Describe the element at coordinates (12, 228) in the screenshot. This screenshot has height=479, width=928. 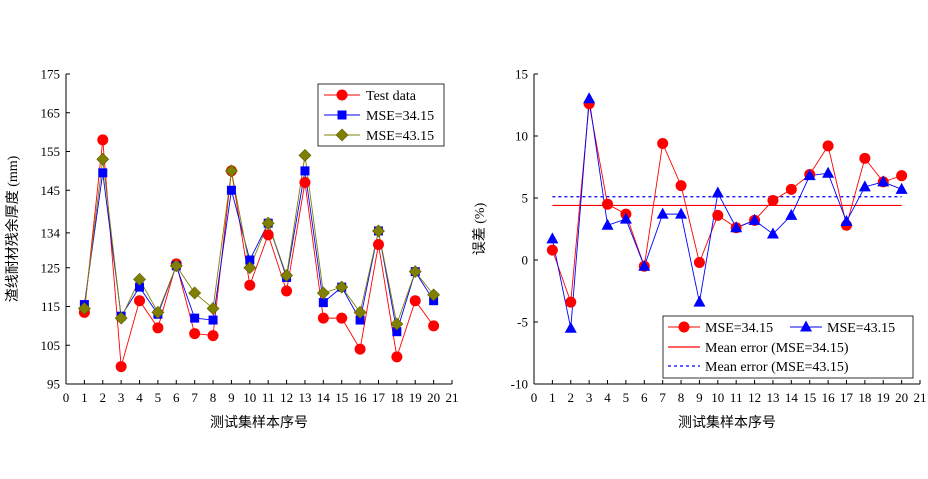
I see `y-axis-label: 渣线耐材残余厚度 (mm)` at that location.